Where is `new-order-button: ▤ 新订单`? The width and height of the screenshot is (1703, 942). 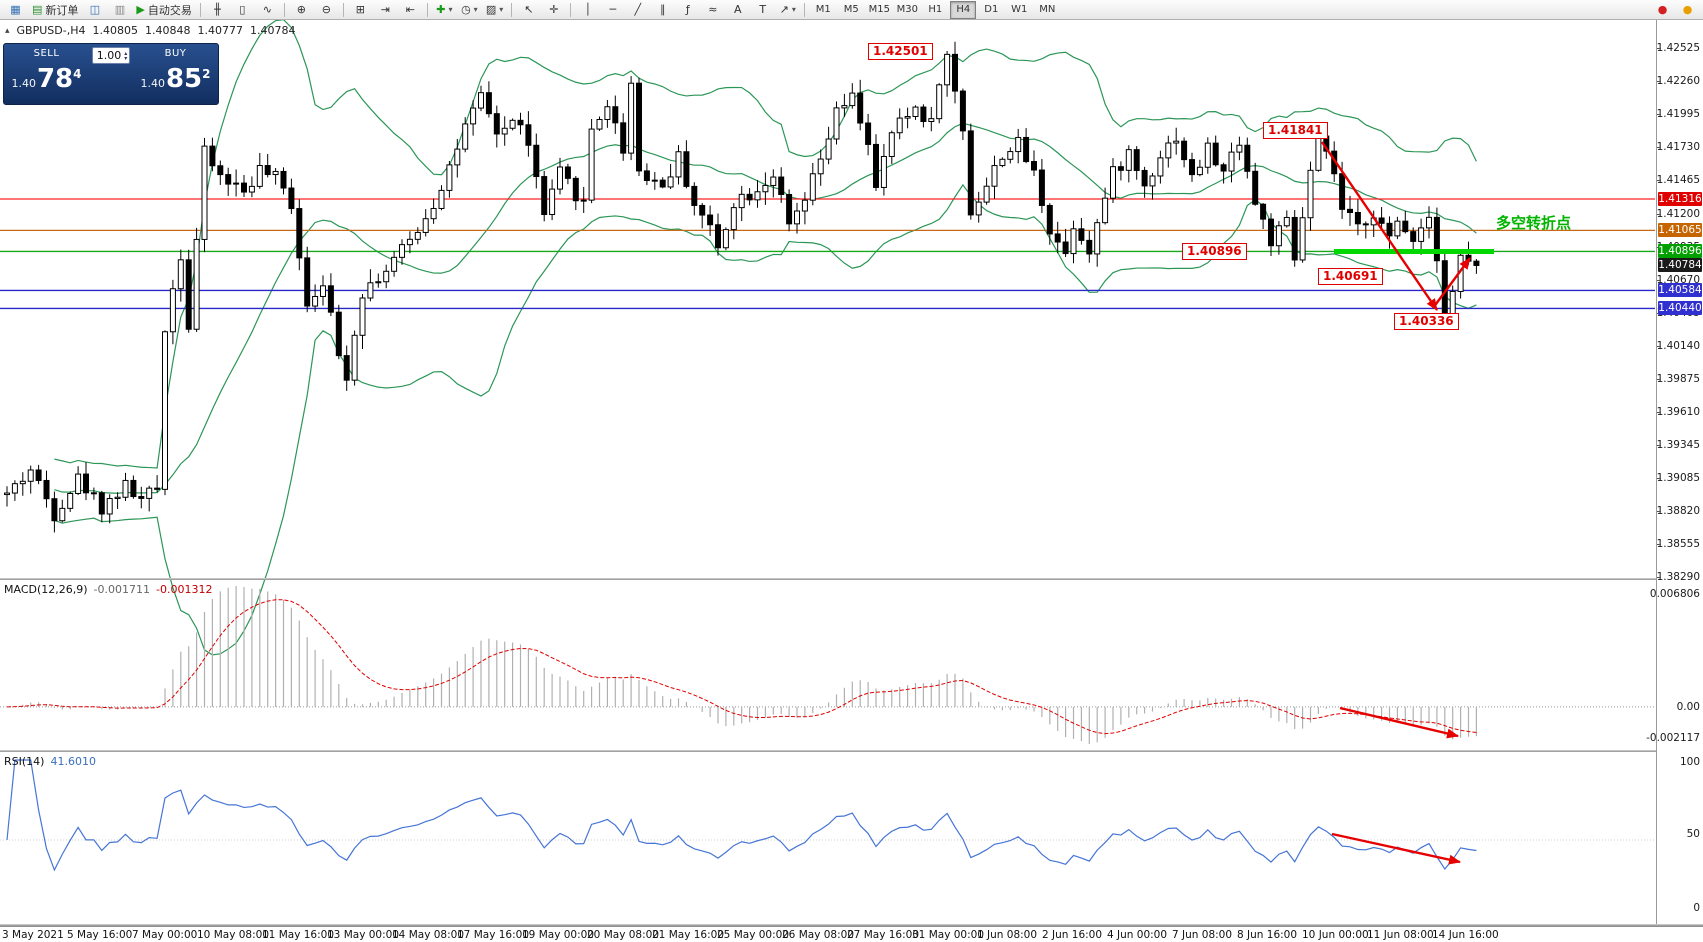 new-order-button: ▤ 新订单 is located at coordinates (55, 9).